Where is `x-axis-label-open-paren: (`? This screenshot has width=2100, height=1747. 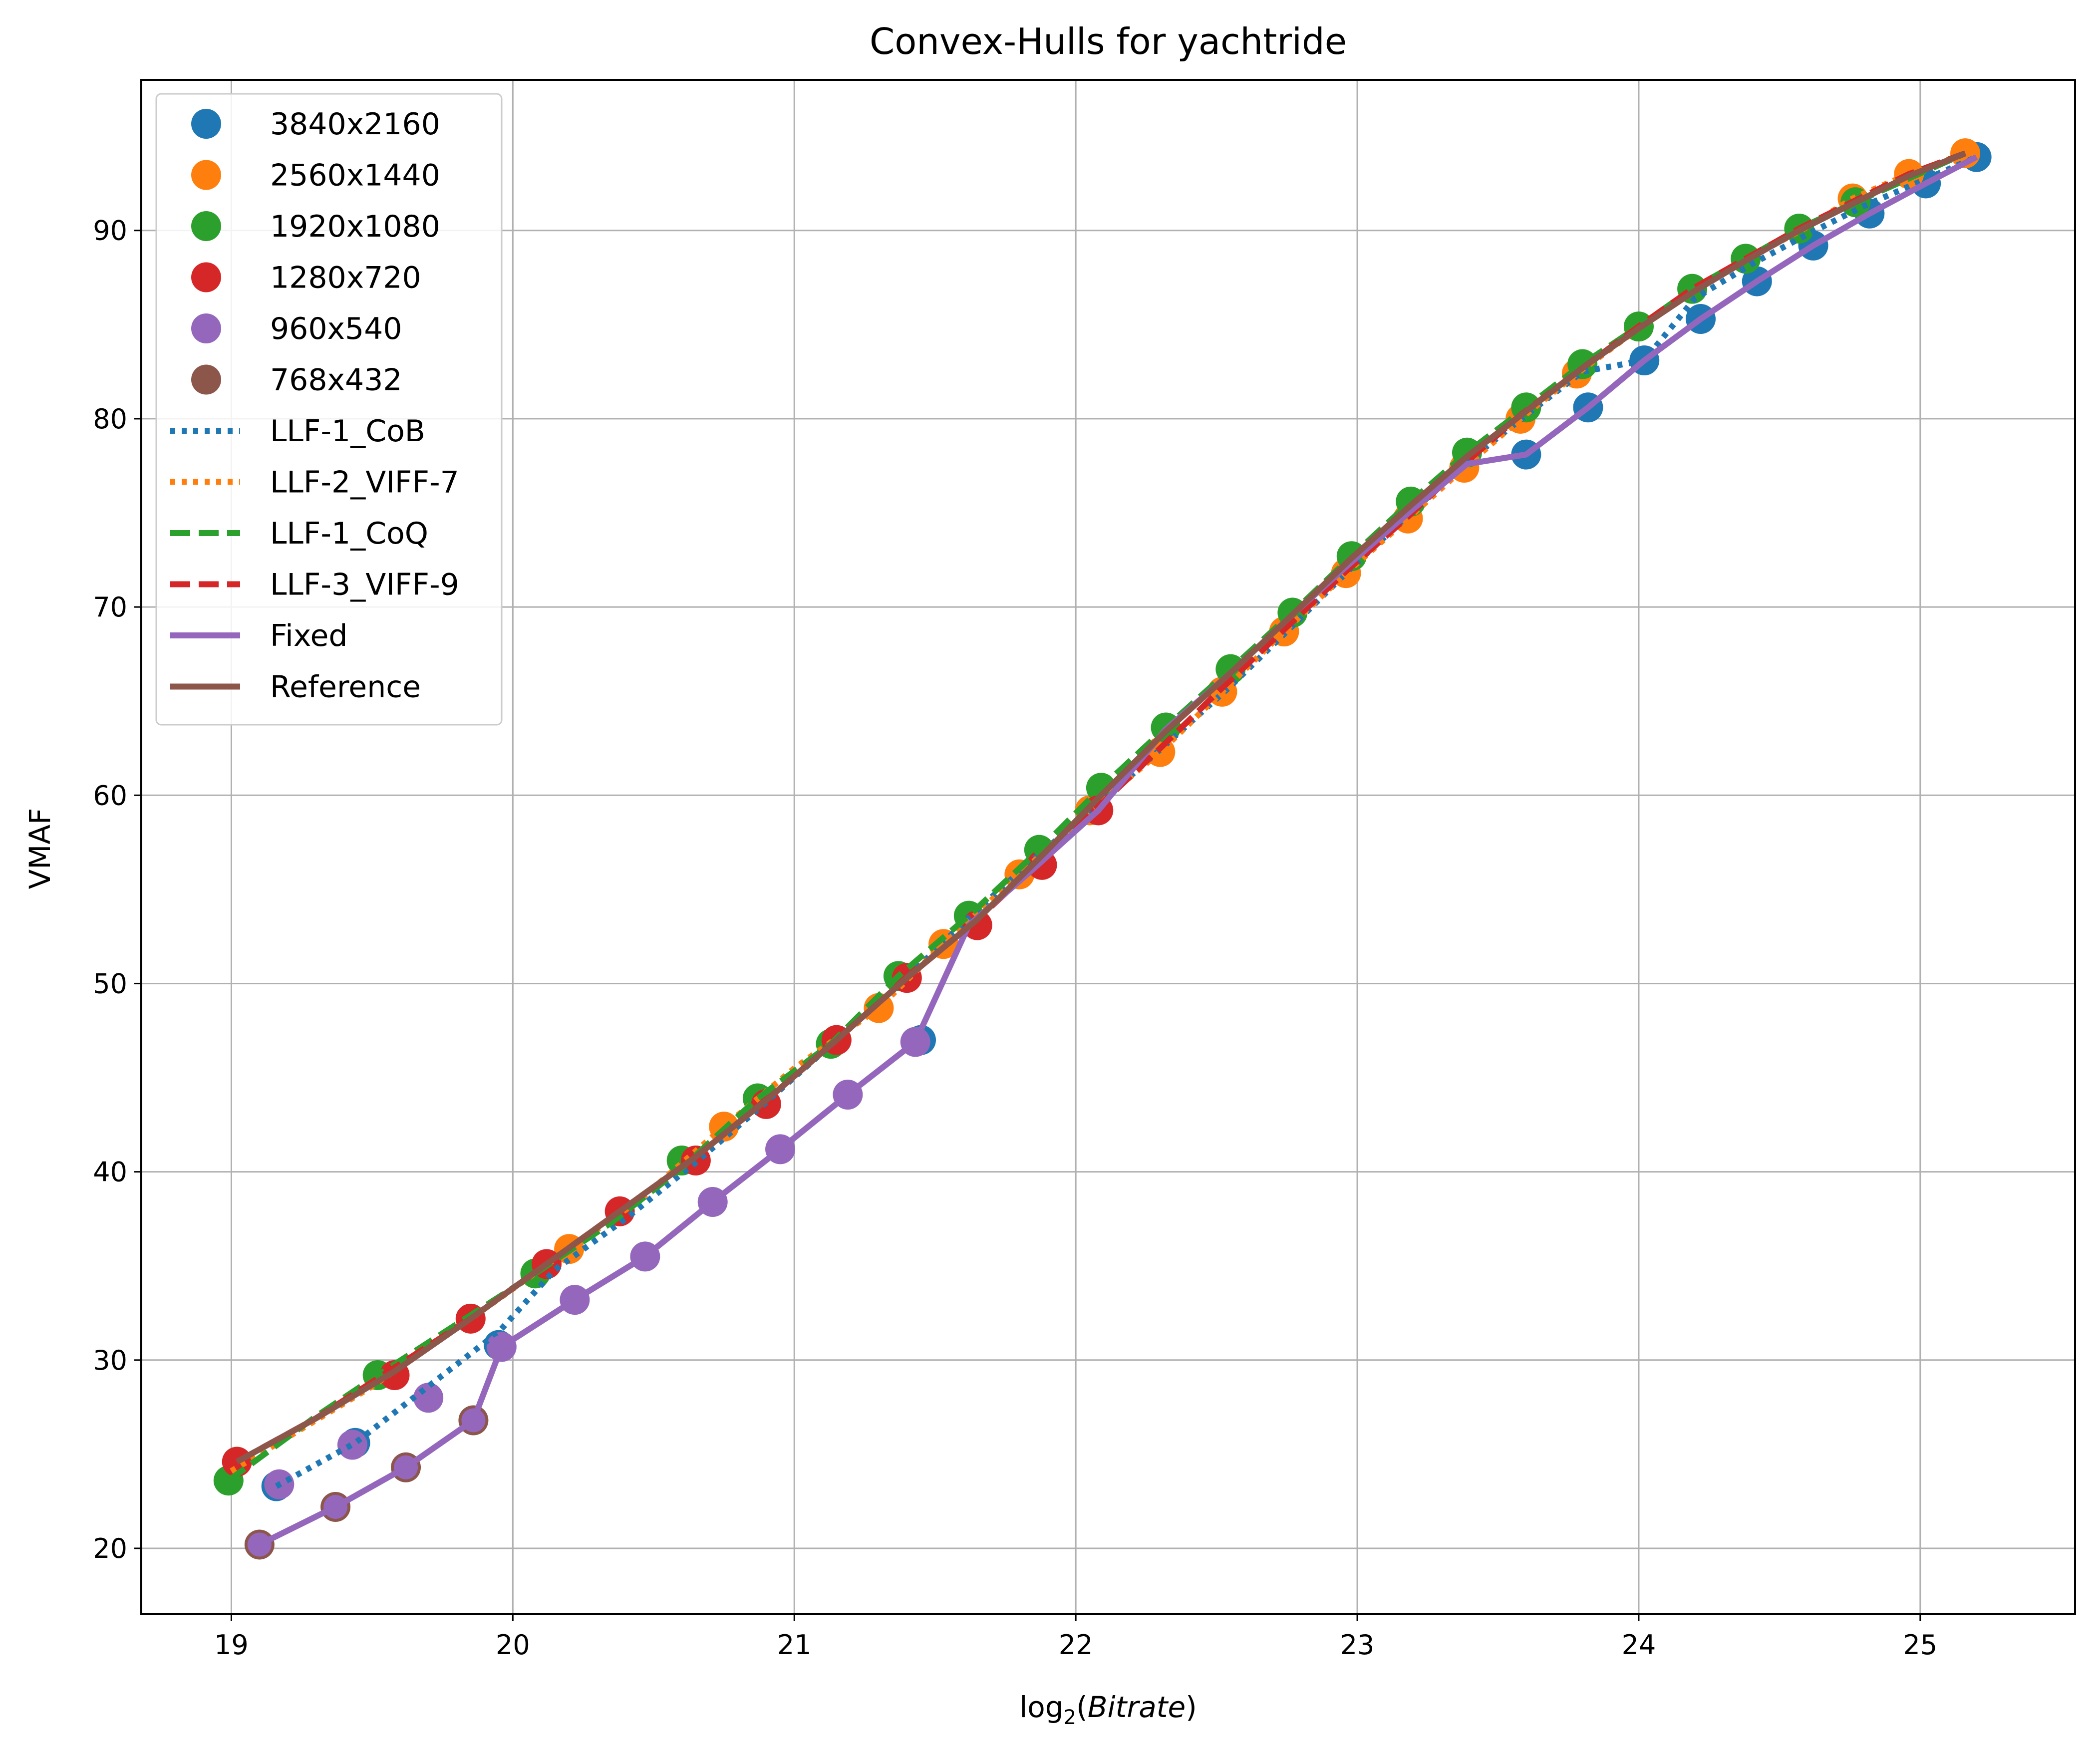 x-axis-label-open-paren: ( is located at coordinates (1082, 1707).